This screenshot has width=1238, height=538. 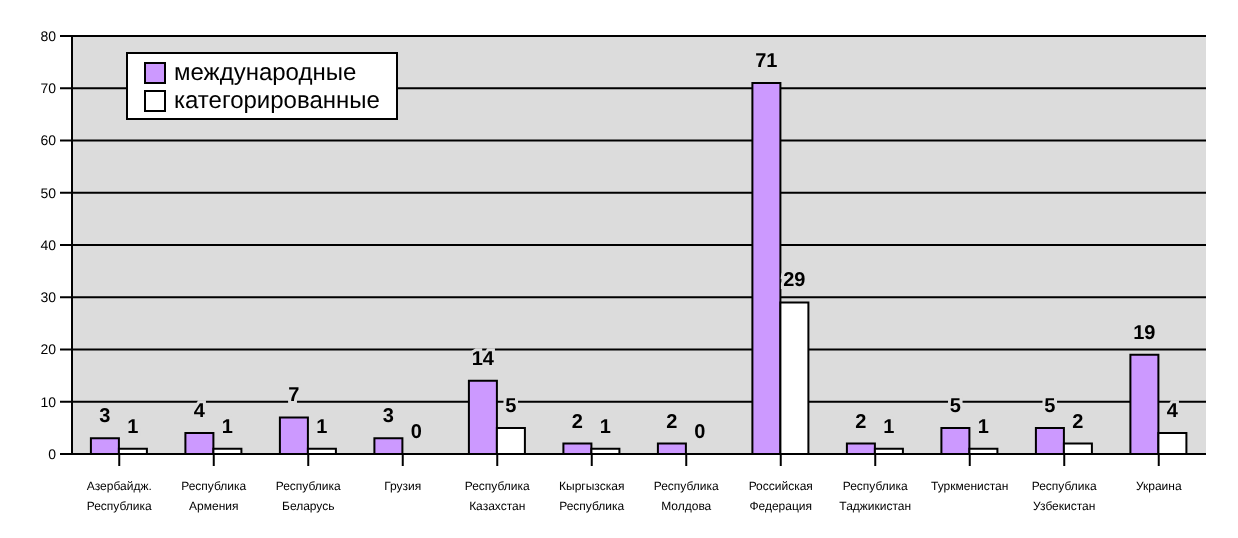 I want to click on legend-label: категорированные, so click(x=277, y=100).